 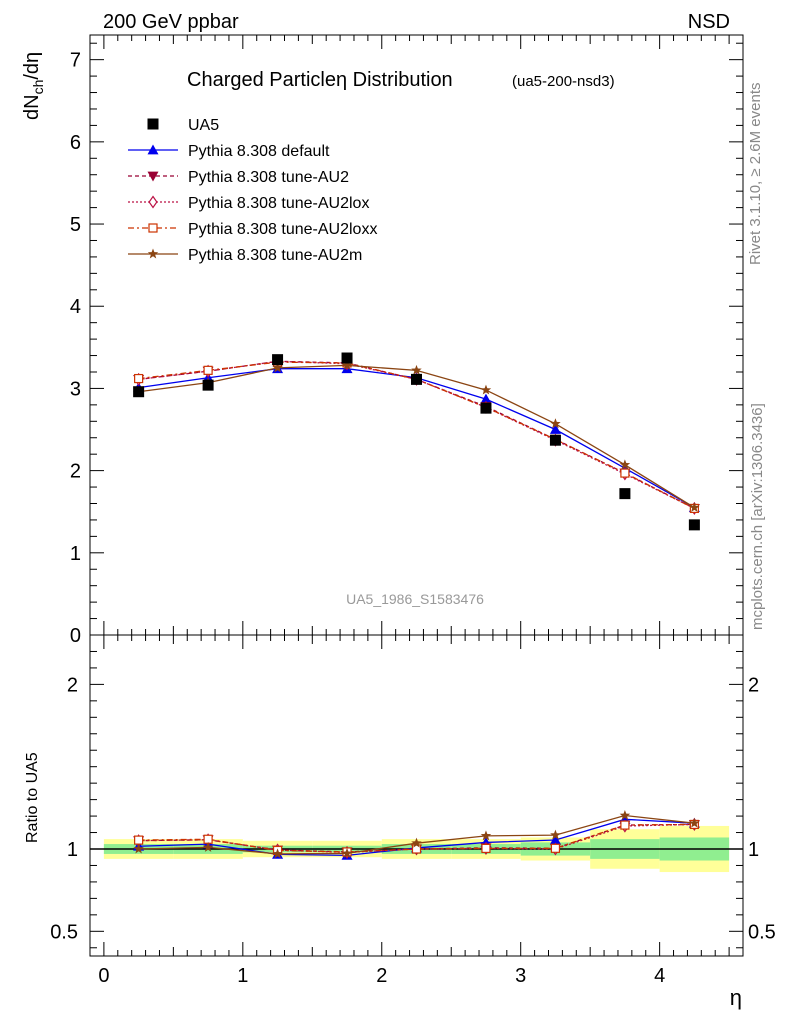 I want to click on y-axis-label-main: dNch/dη, so click(x=33, y=86).